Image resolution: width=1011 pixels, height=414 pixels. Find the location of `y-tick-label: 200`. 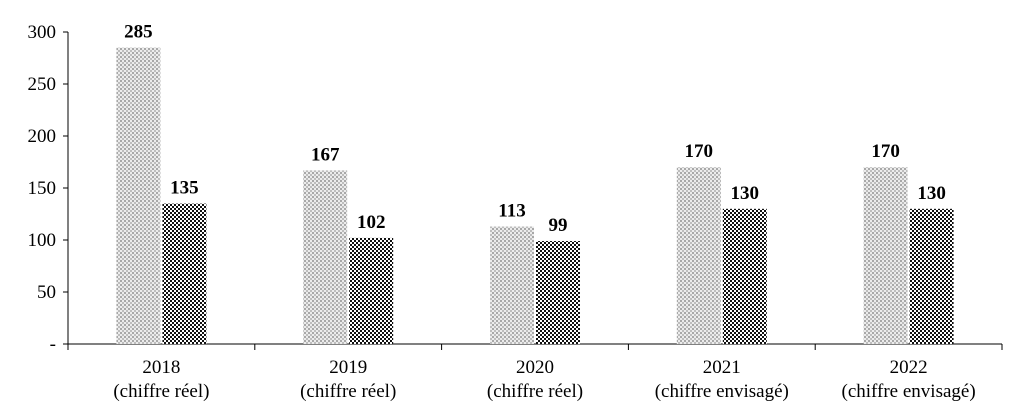

y-tick-label: 200 is located at coordinates (42, 136).